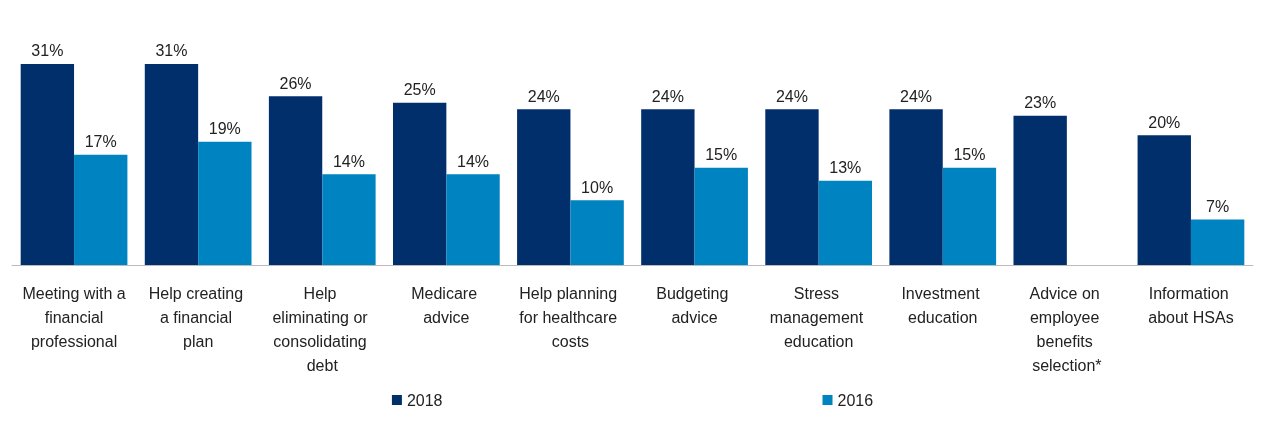 The height and width of the screenshot is (423, 1265). What do you see at coordinates (224, 129) in the screenshot?
I see `data-label: 19%` at bounding box center [224, 129].